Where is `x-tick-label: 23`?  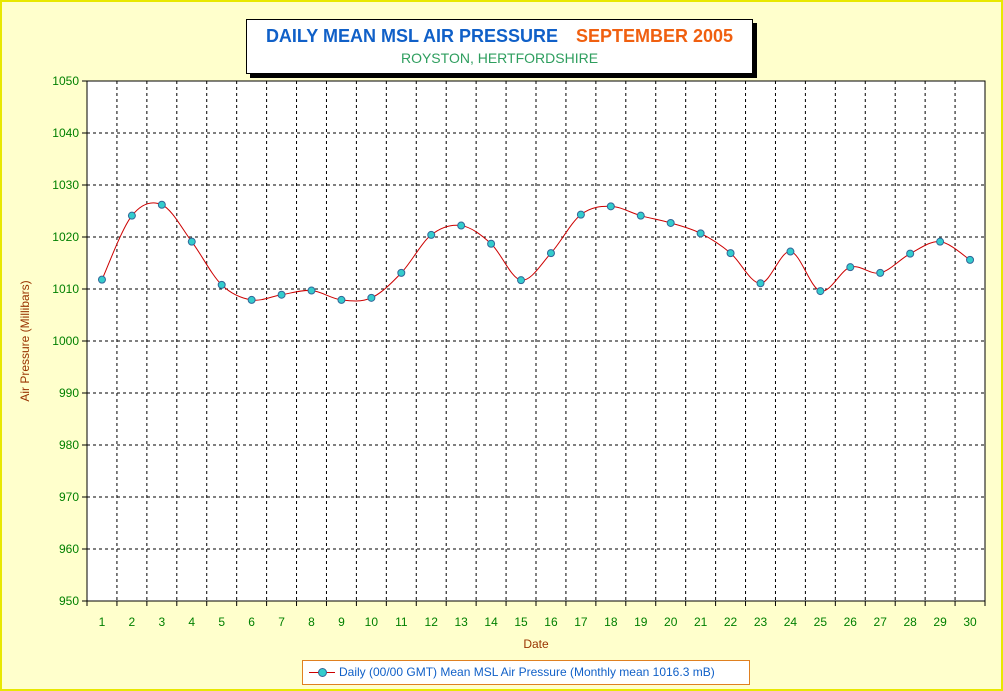
x-tick-label: 23 is located at coordinates (761, 622).